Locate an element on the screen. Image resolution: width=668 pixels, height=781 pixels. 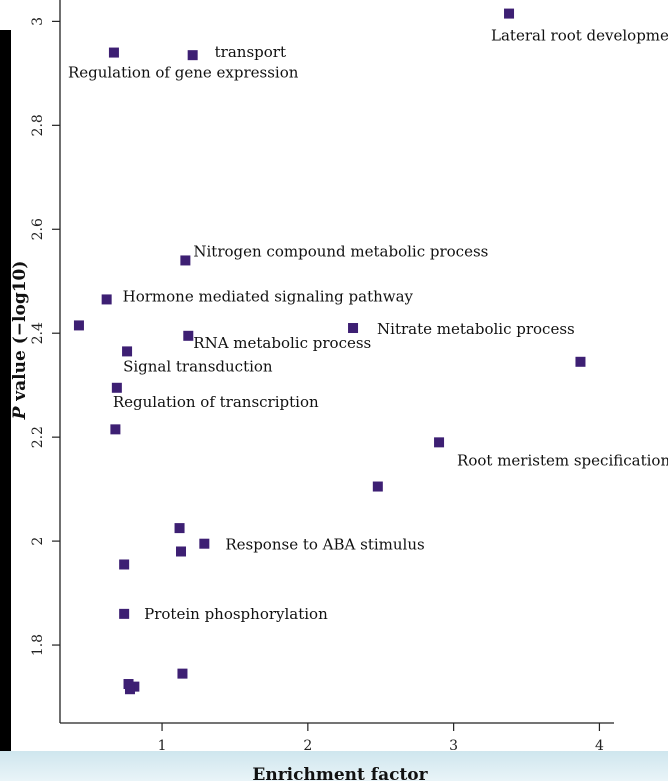
y-tick-label: 2 is located at coordinates (38, 541).